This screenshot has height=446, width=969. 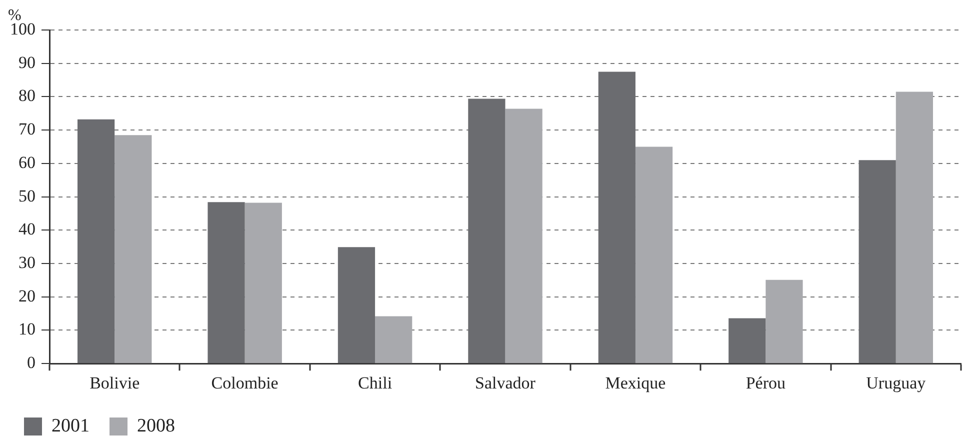 What do you see at coordinates (375, 382) in the screenshot?
I see `x-tick-label: Chili` at bounding box center [375, 382].